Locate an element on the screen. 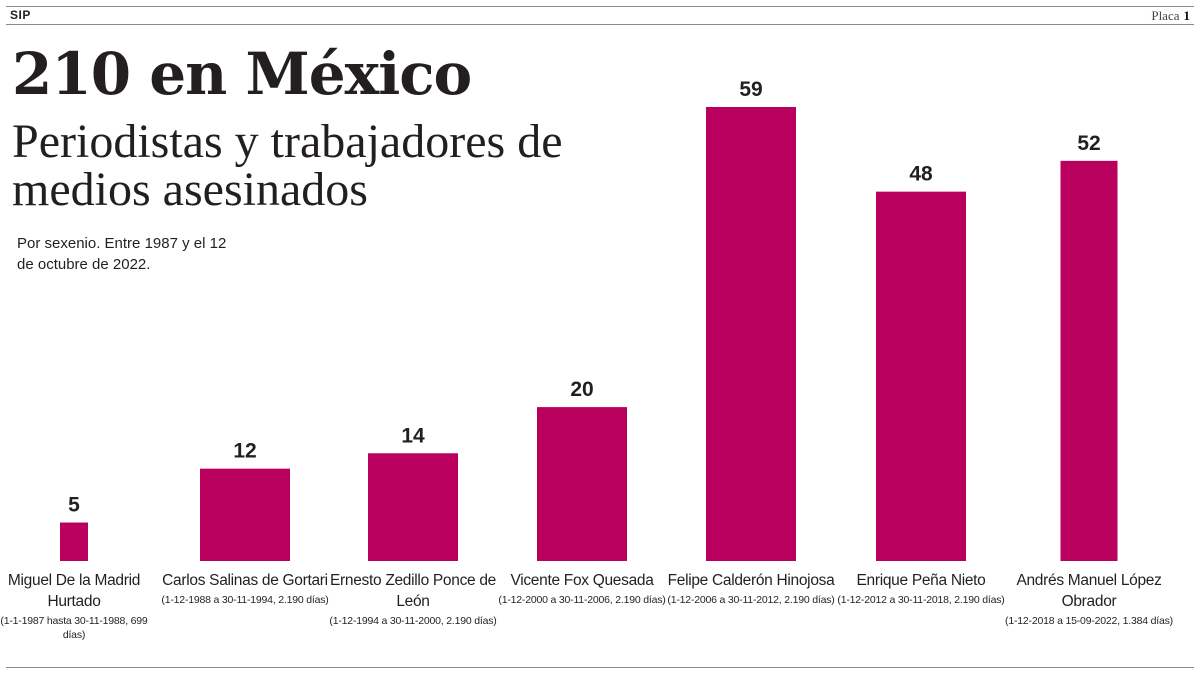 The height and width of the screenshot is (674, 1200). category-name: Carlos Salinas de Gortari is located at coordinates (245, 580).